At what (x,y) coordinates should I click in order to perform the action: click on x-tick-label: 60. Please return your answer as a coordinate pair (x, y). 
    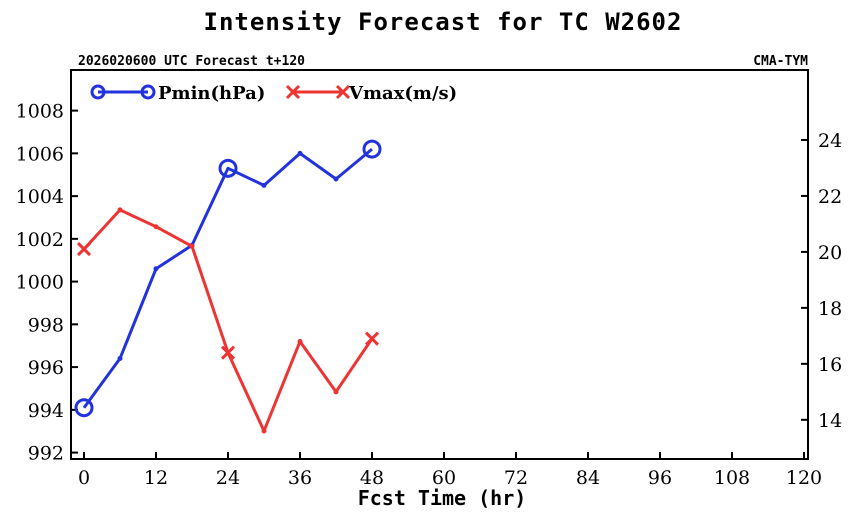
    Looking at the image, I should click on (444, 478).